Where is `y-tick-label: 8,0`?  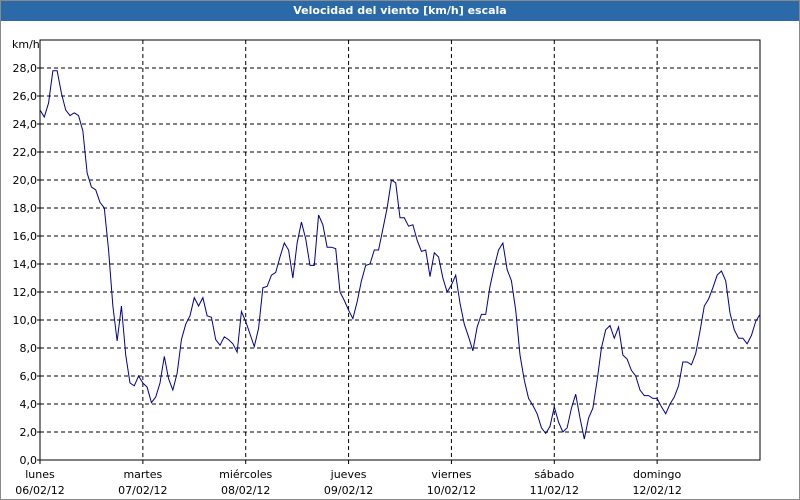
y-tick-label: 8,0 is located at coordinates (29, 348).